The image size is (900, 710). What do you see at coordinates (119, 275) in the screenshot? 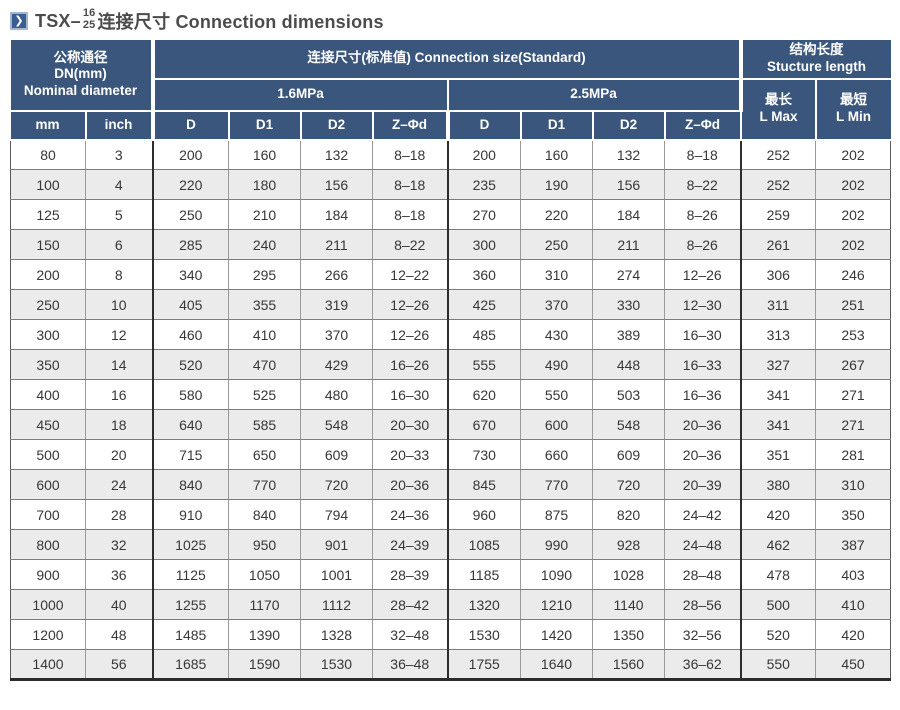
I see `cell: 8` at bounding box center [119, 275].